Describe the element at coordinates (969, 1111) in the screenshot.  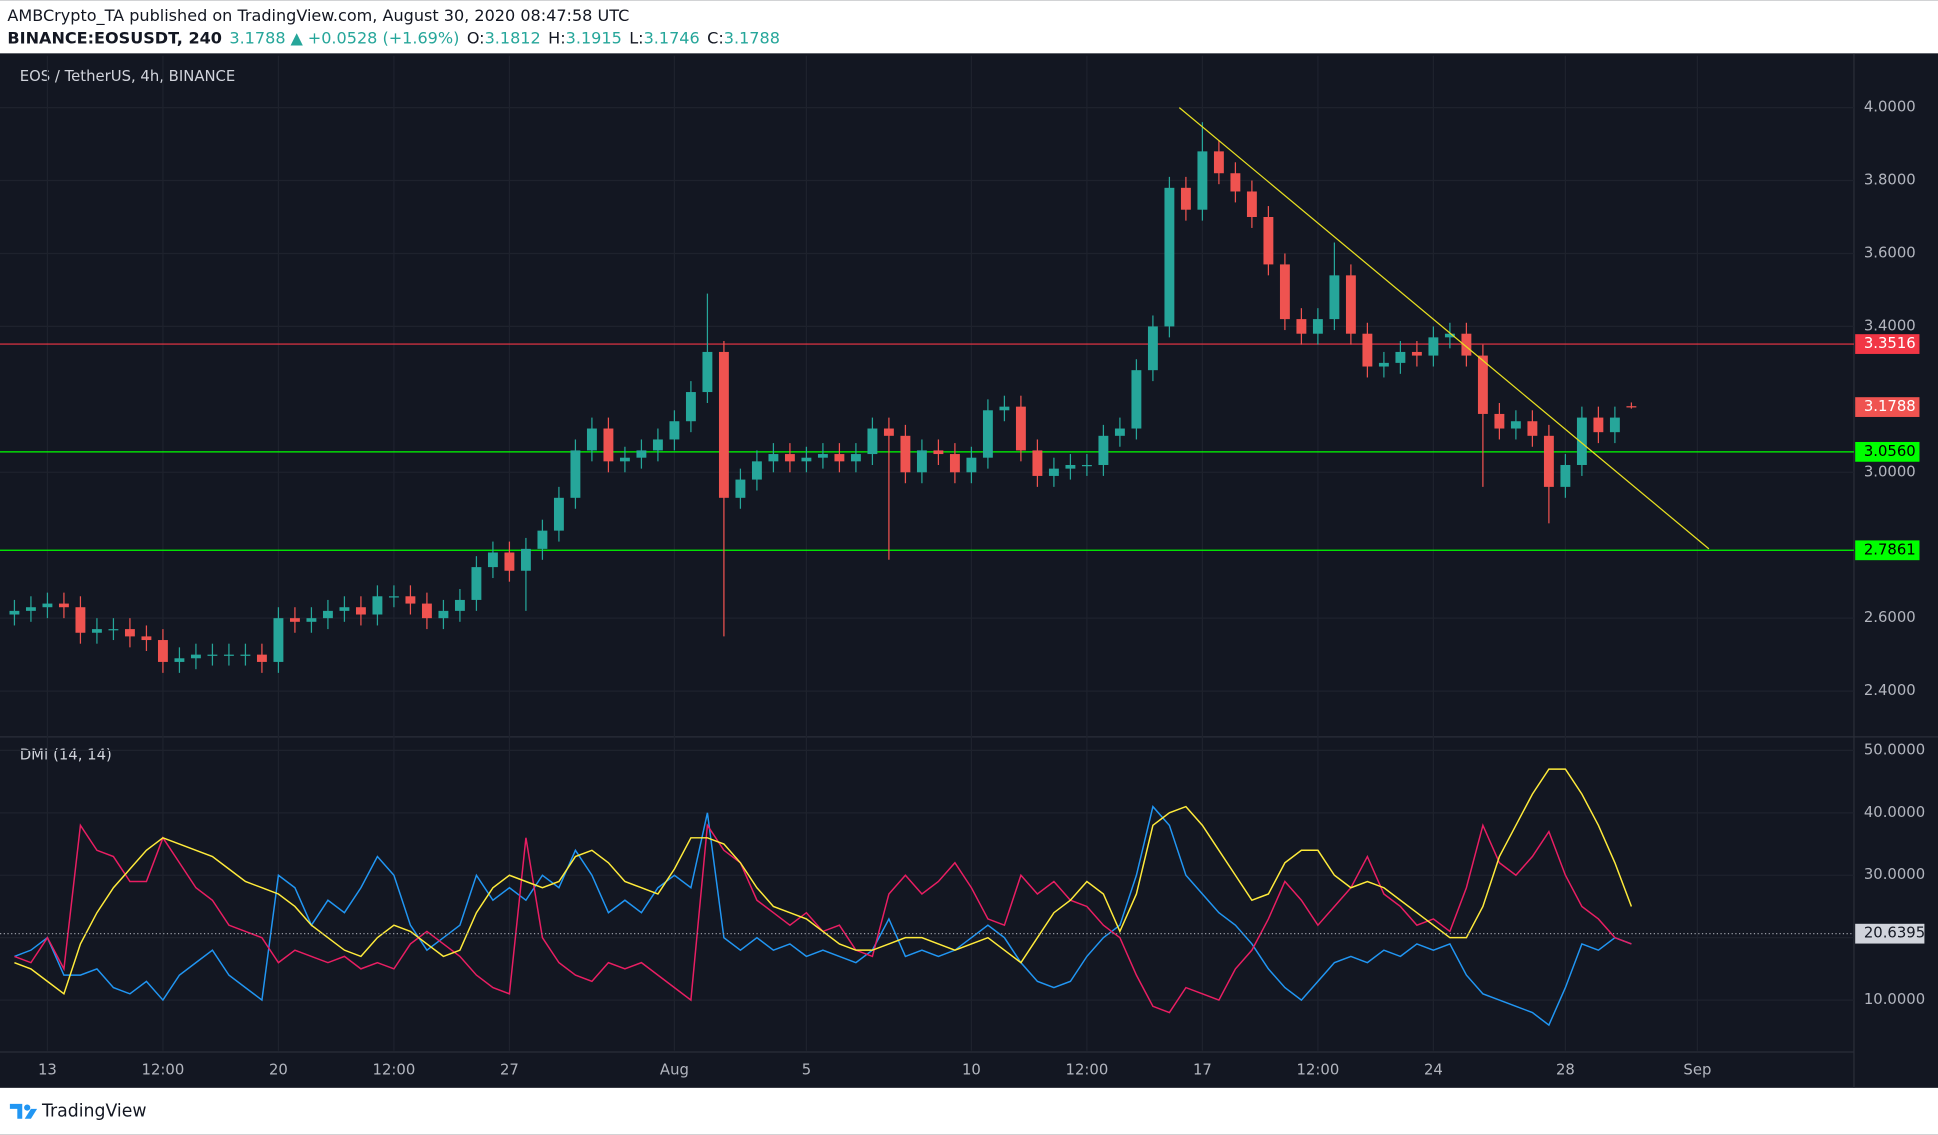
I see `footer-bar` at that location.